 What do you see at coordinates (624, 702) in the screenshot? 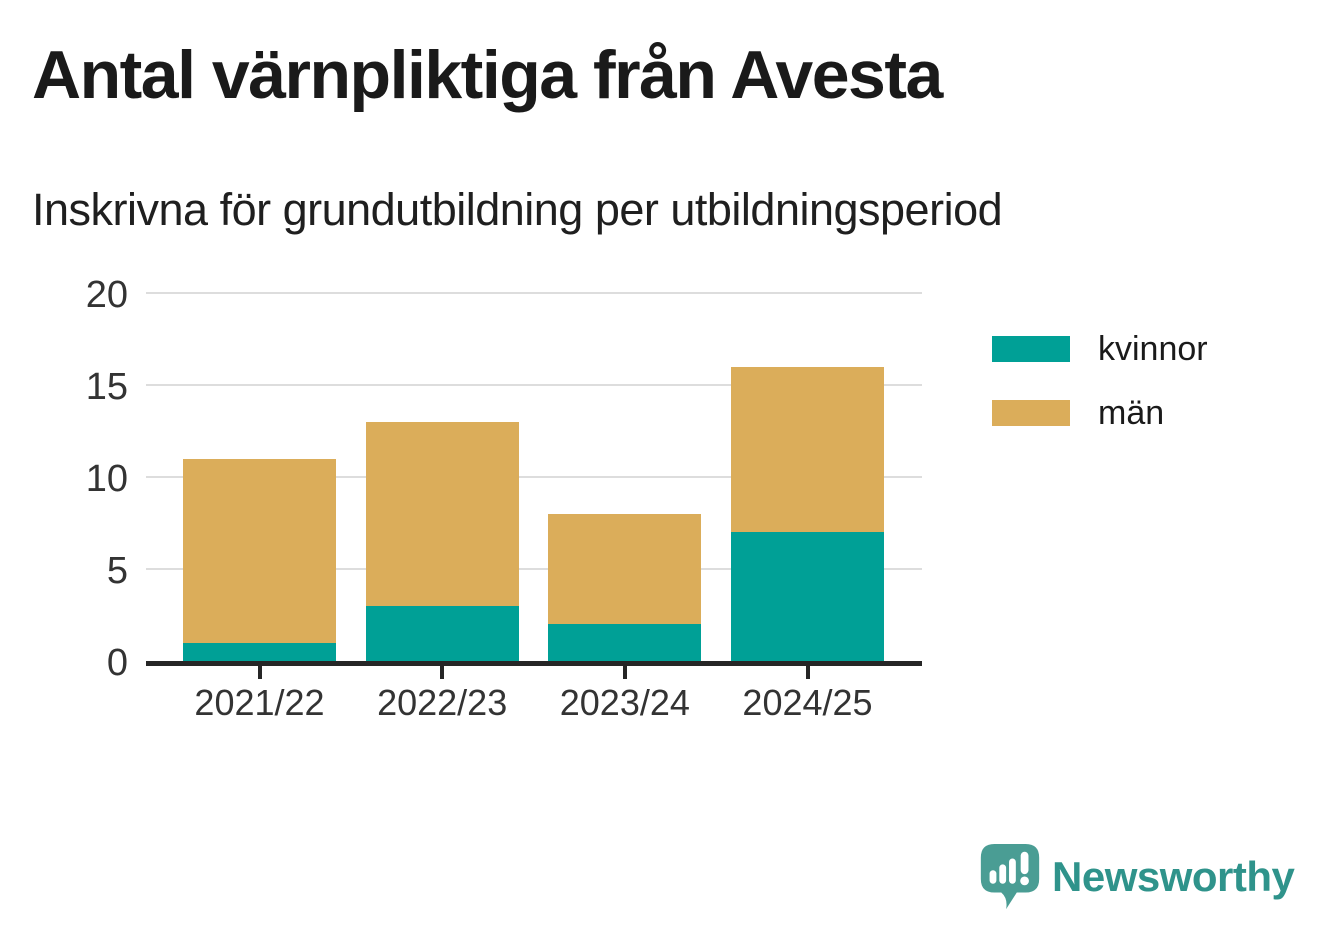
I see `x-axis-category-label: 2023/24` at bounding box center [624, 702].